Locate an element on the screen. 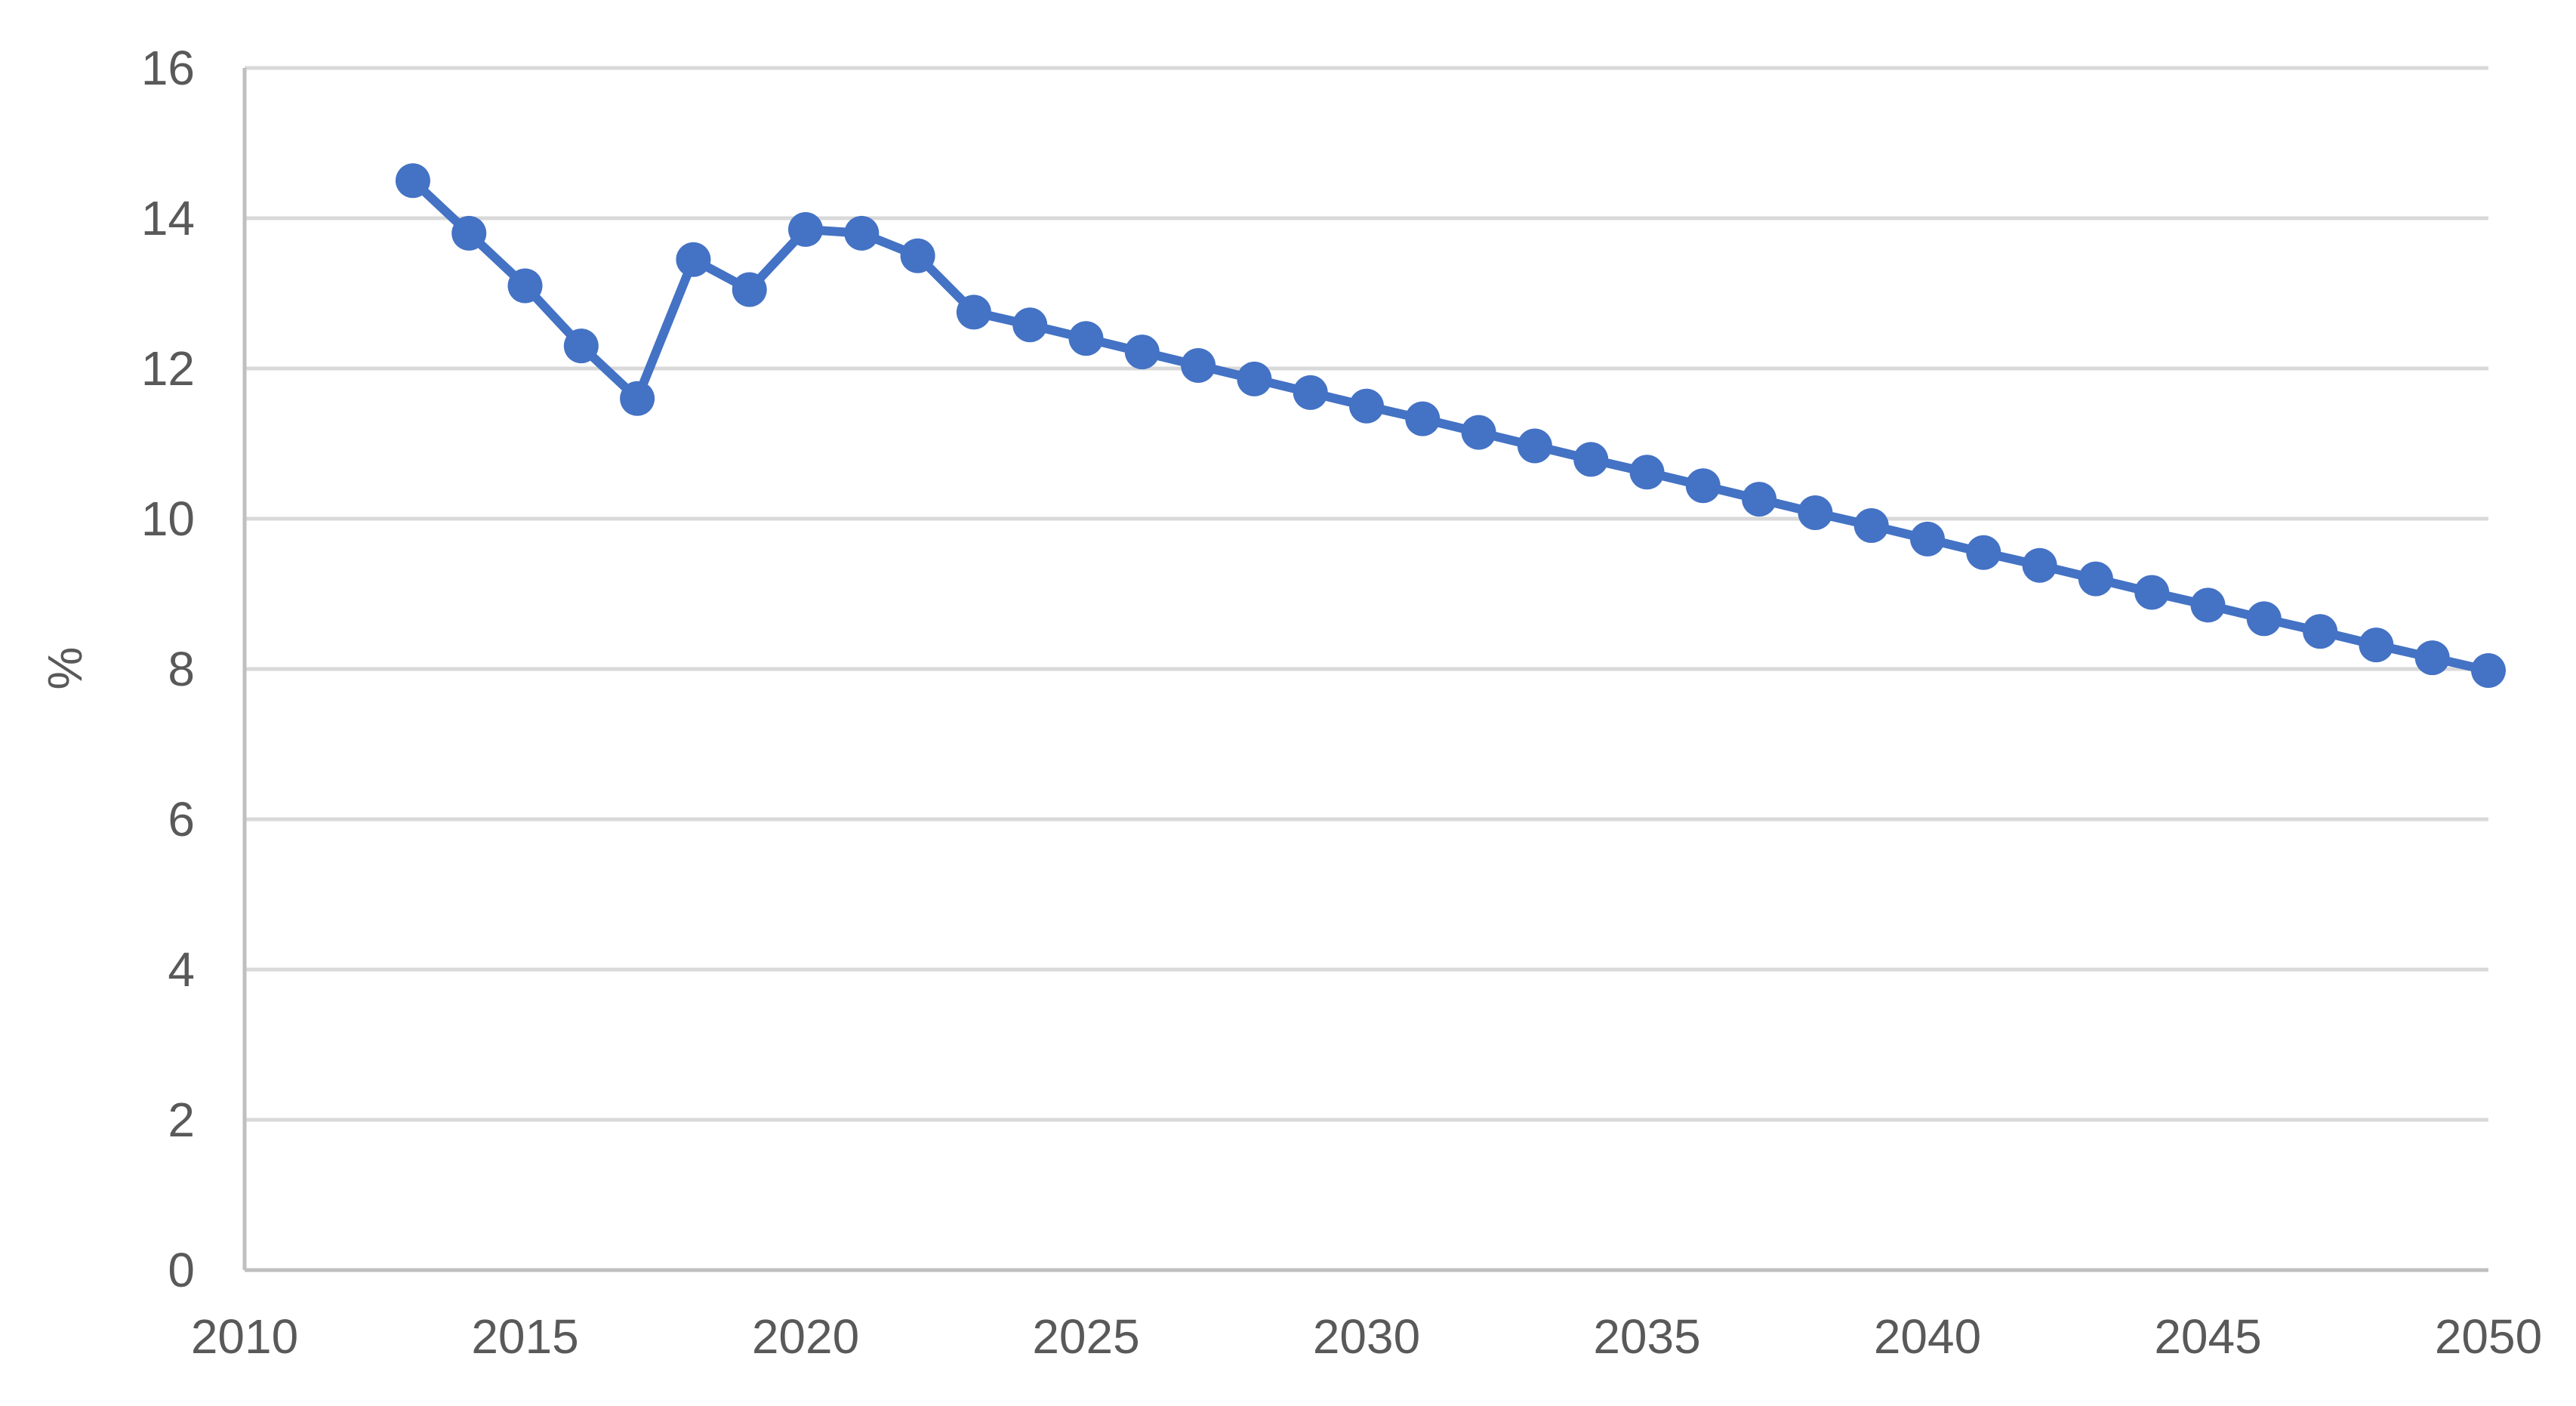 The width and height of the screenshot is (2576, 1406). y-tick-label: 0 is located at coordinates (181, 1270).